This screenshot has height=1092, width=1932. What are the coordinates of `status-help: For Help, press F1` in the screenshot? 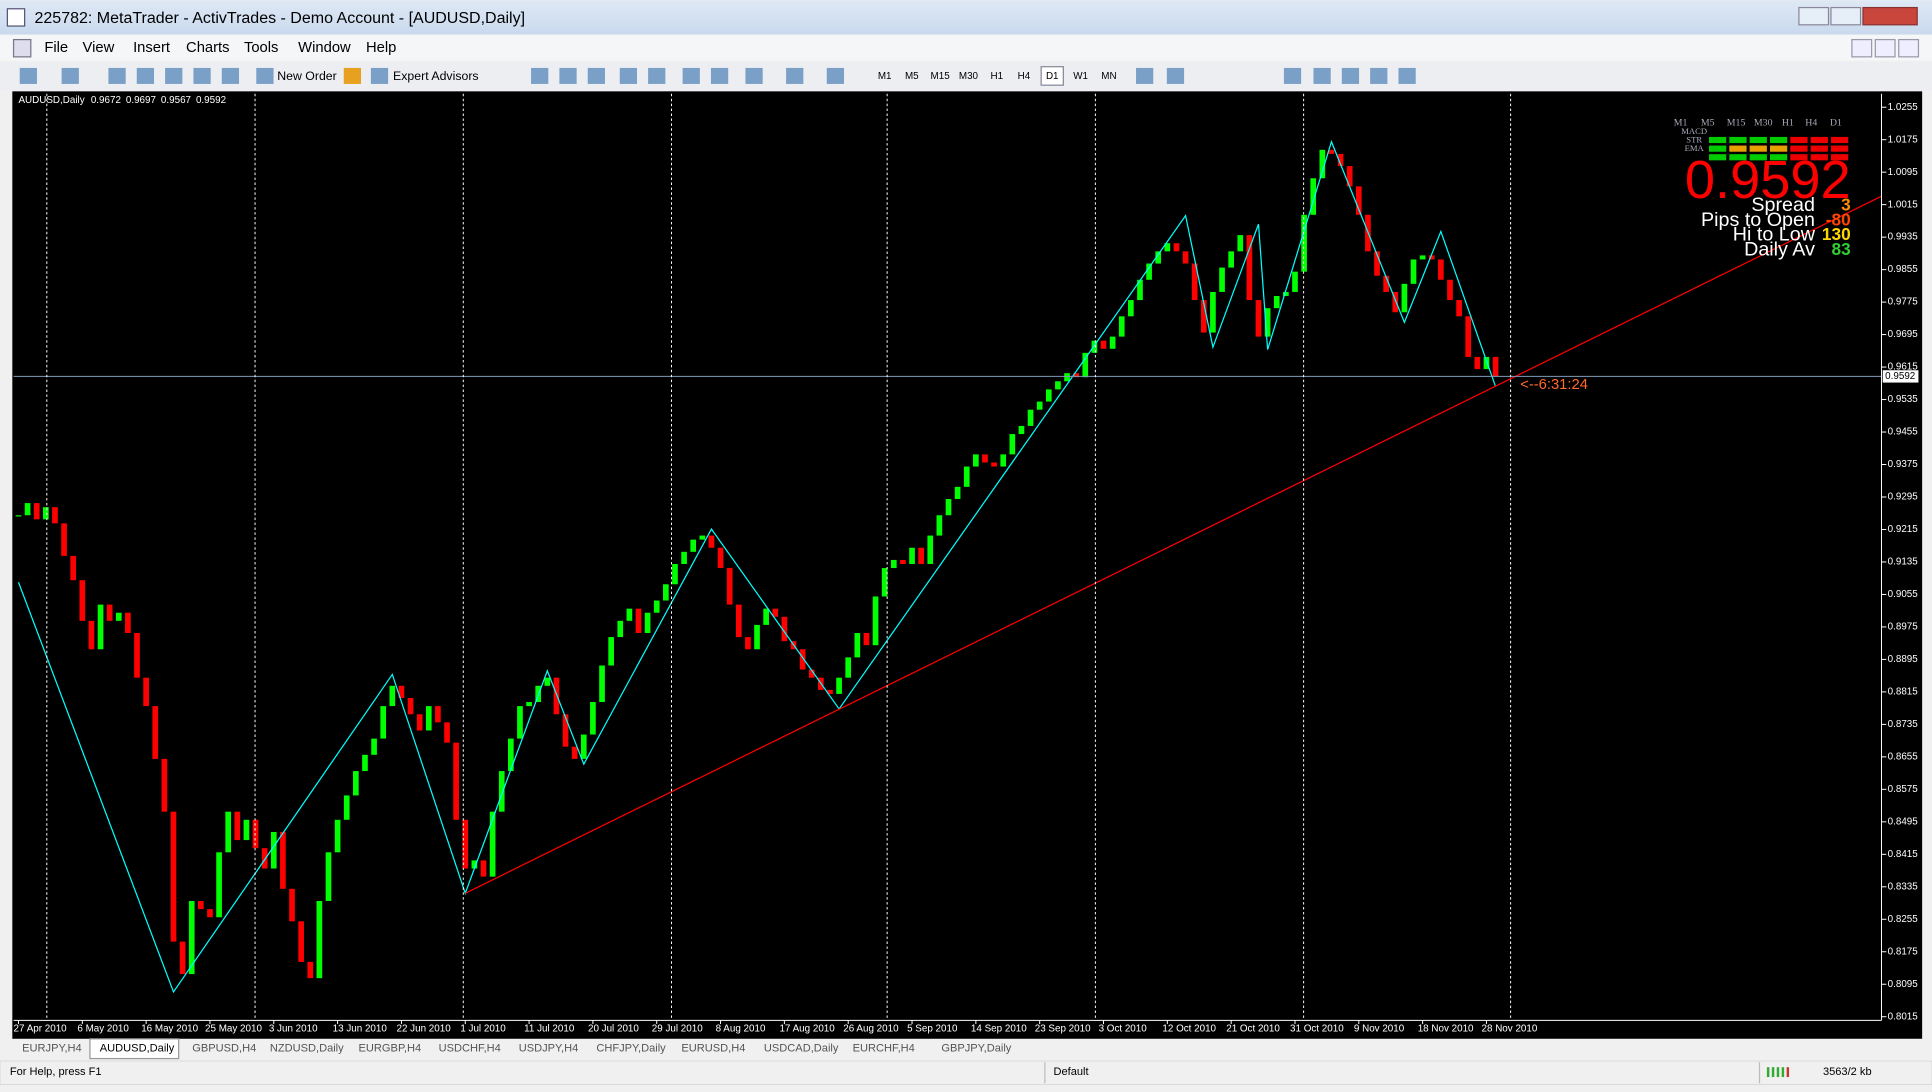 It's located at (56, 1072).